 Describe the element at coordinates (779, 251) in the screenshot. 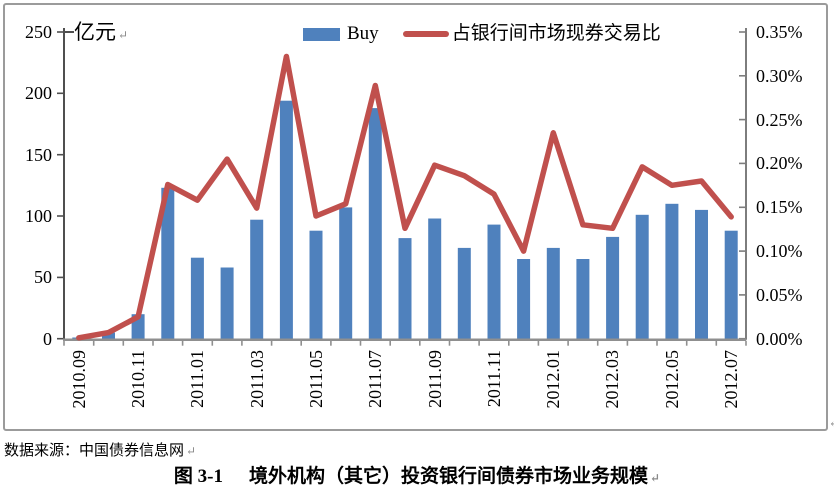

I see `right-axis-tick-label: 0.10%` at that location.